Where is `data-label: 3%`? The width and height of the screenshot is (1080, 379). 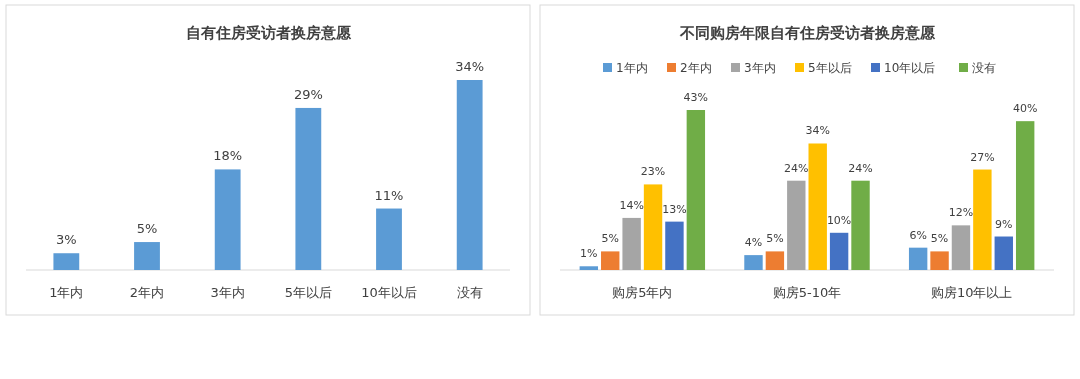
data-label: 3% is located at coordinates (66, 240).